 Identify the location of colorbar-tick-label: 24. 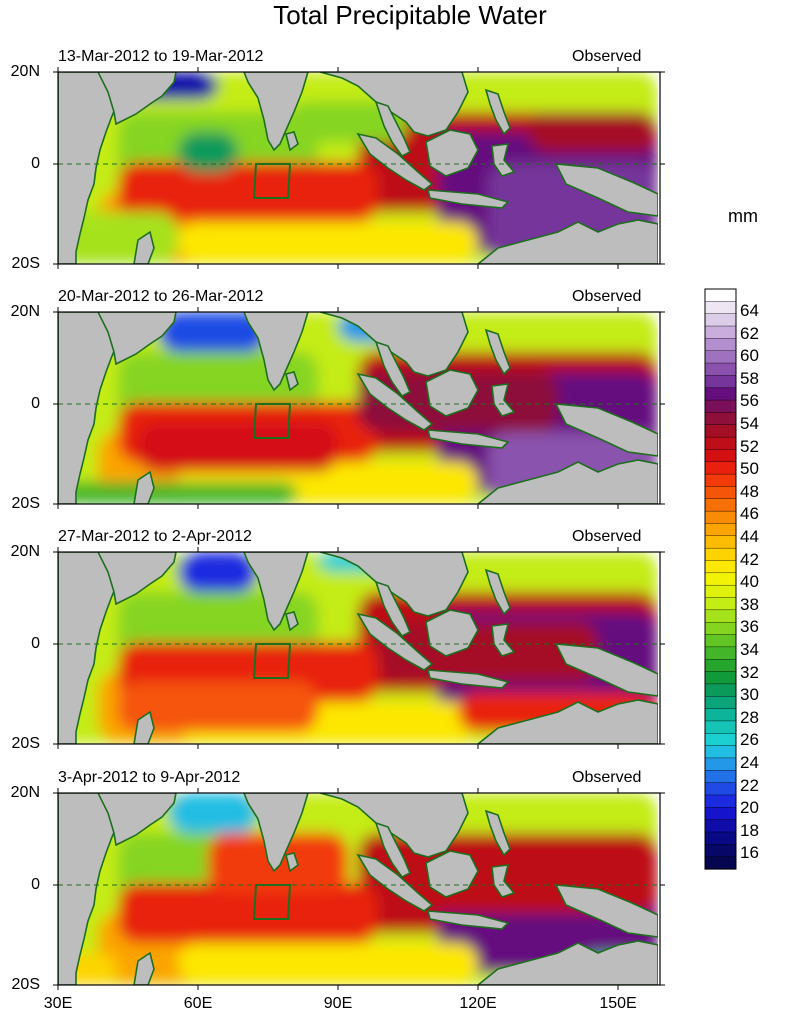
(749, 762).